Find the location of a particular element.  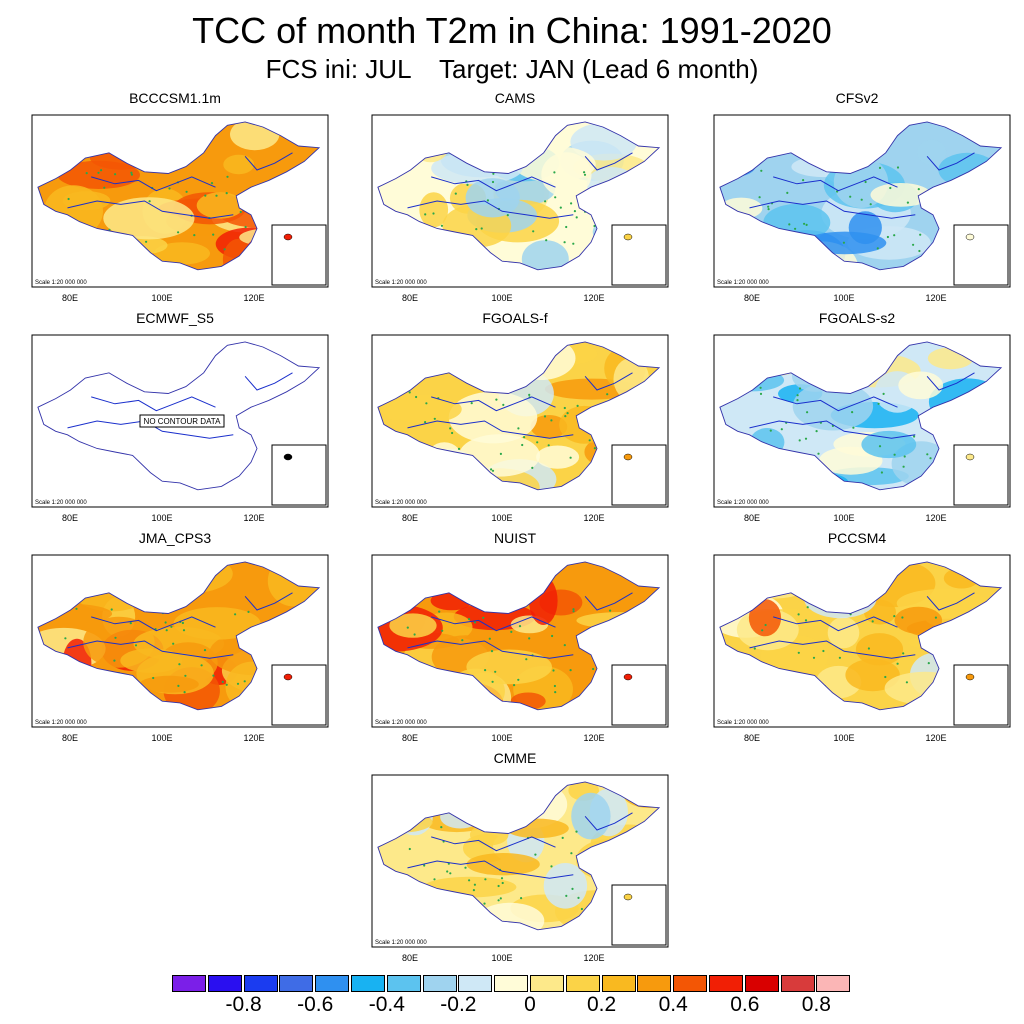

panel-model-name: CMME is located at coordinates (515, 758).